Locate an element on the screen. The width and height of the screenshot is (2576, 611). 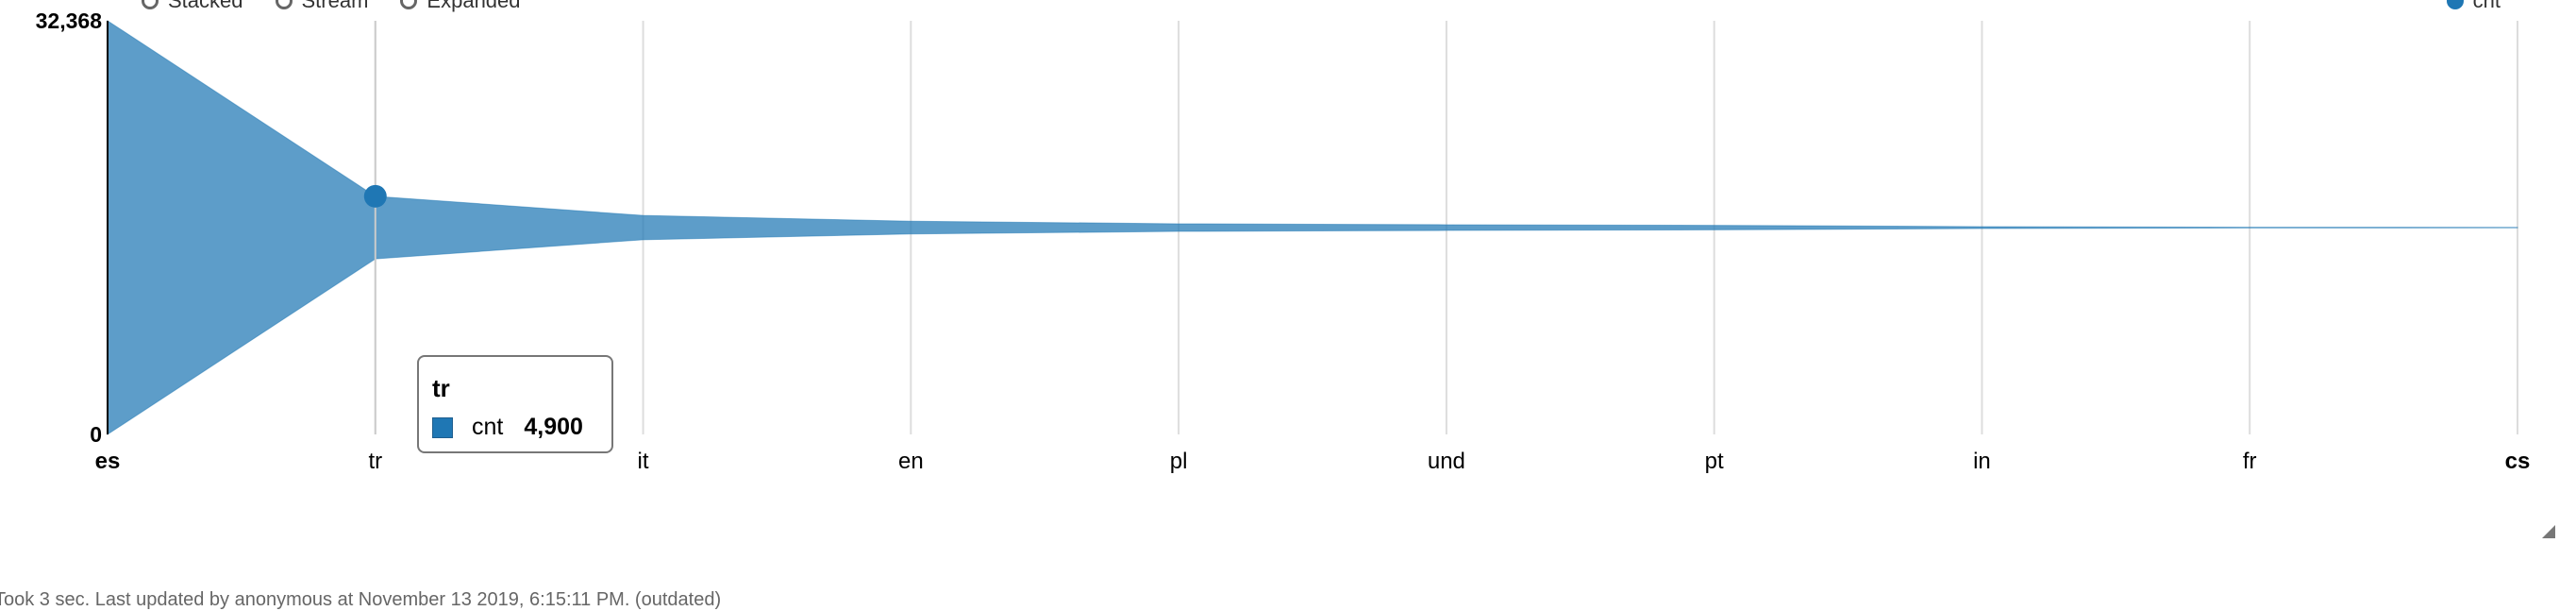
x-tick-label: it is located at coordinates (643, 461).